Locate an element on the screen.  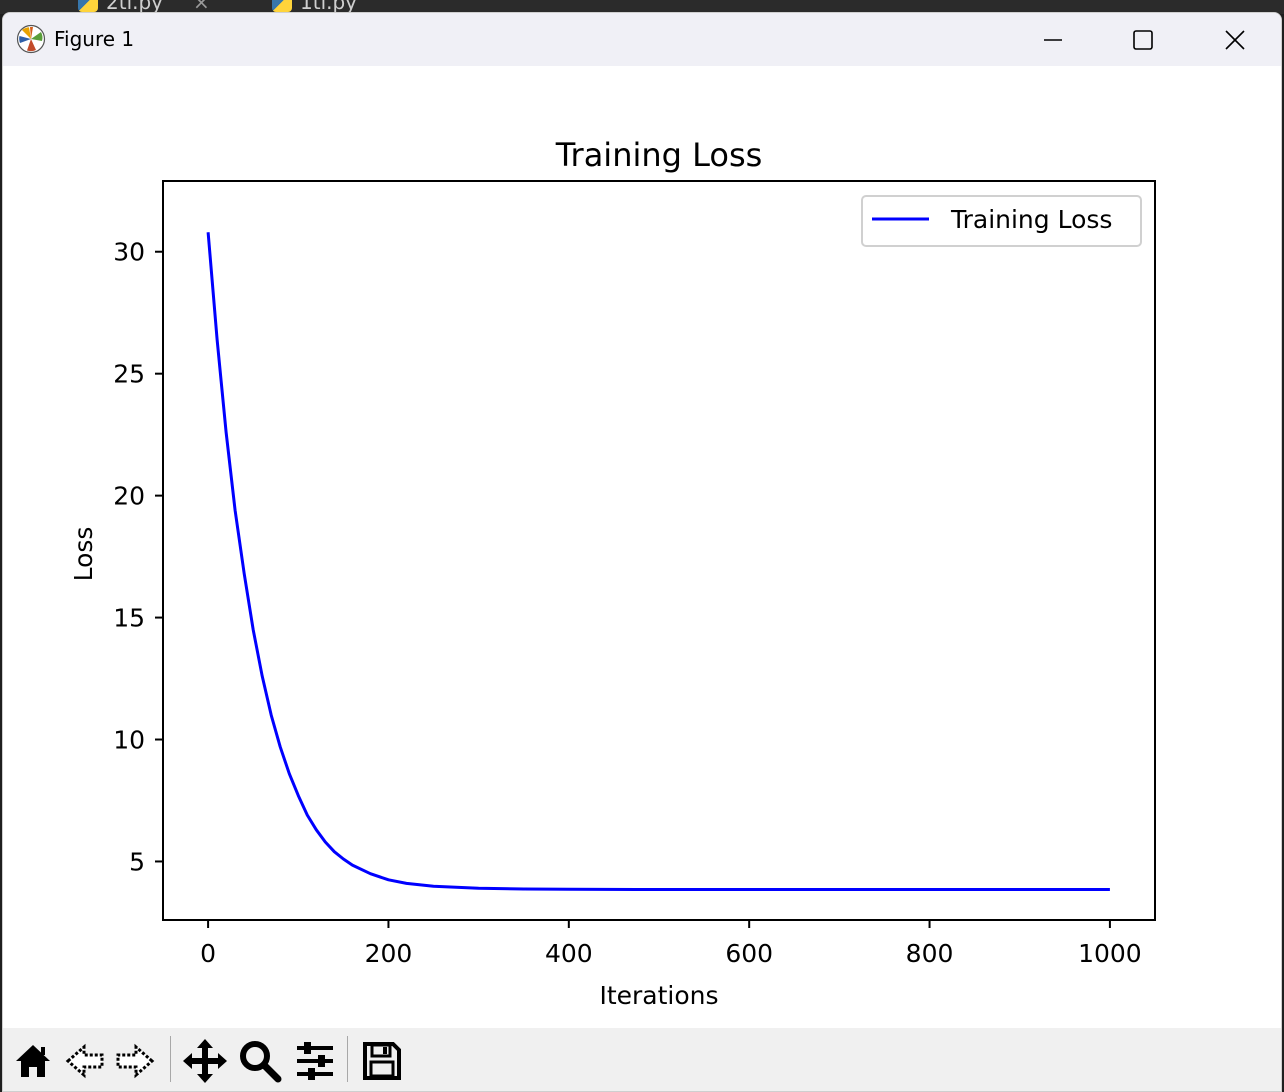
configure-subplots-icon is located at coordinates (315, 1061).